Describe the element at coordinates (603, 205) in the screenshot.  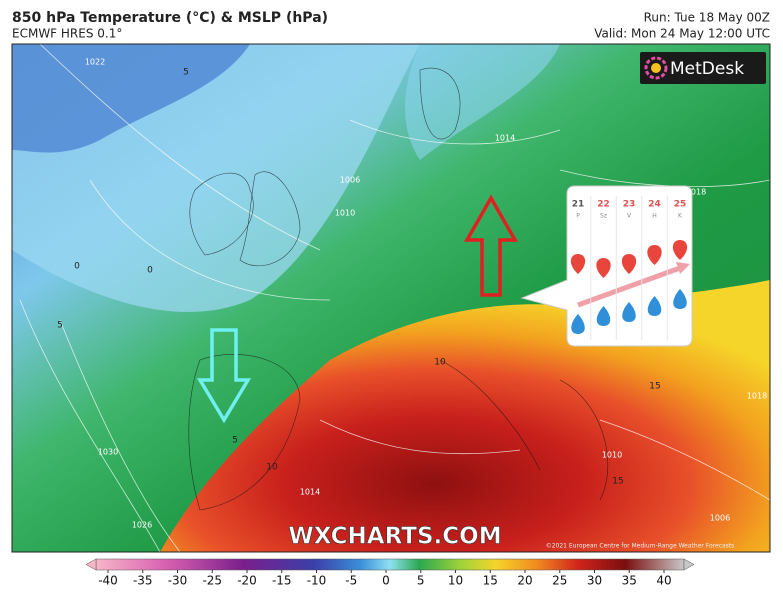
I see `day-number: 22` at that location.